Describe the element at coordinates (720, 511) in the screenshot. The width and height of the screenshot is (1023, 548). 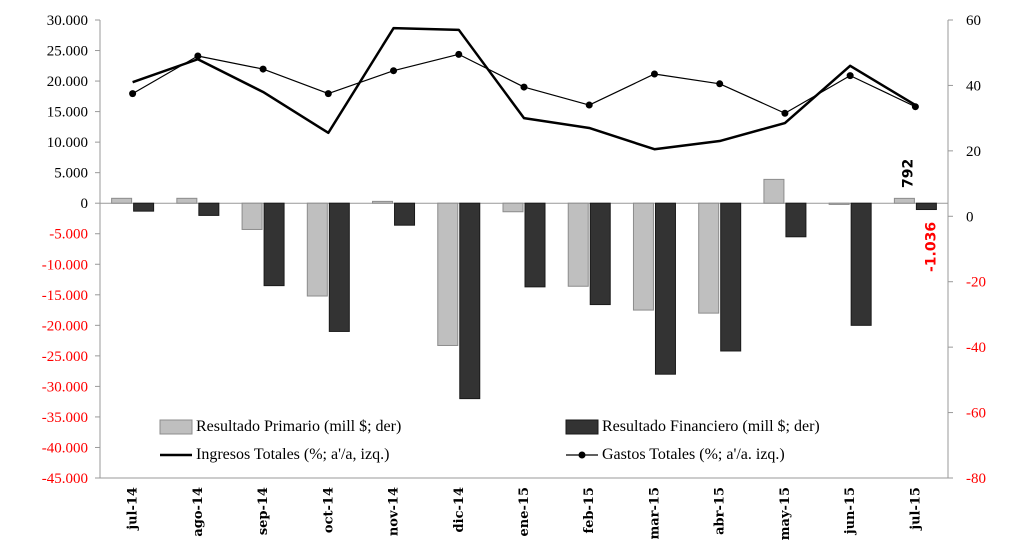
I see `x-tick-label: abr-15` at that location.